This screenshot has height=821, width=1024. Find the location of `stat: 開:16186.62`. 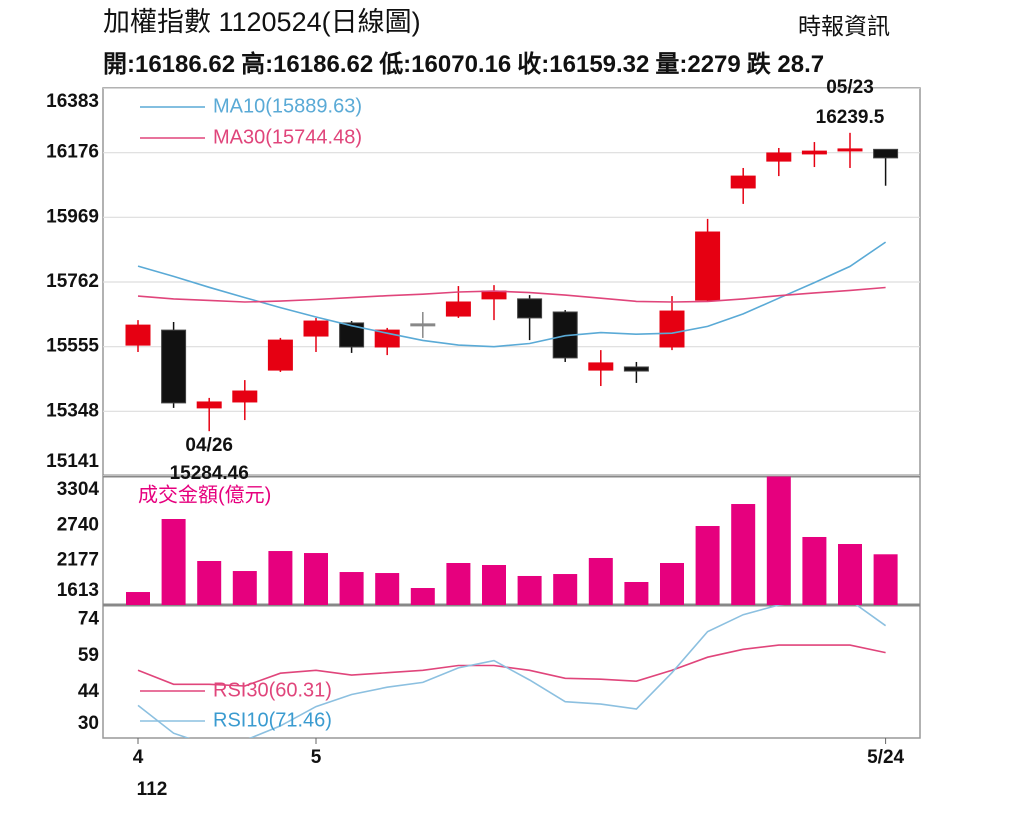

stat: 開:16186.62 is located at coordinates (169, 64).